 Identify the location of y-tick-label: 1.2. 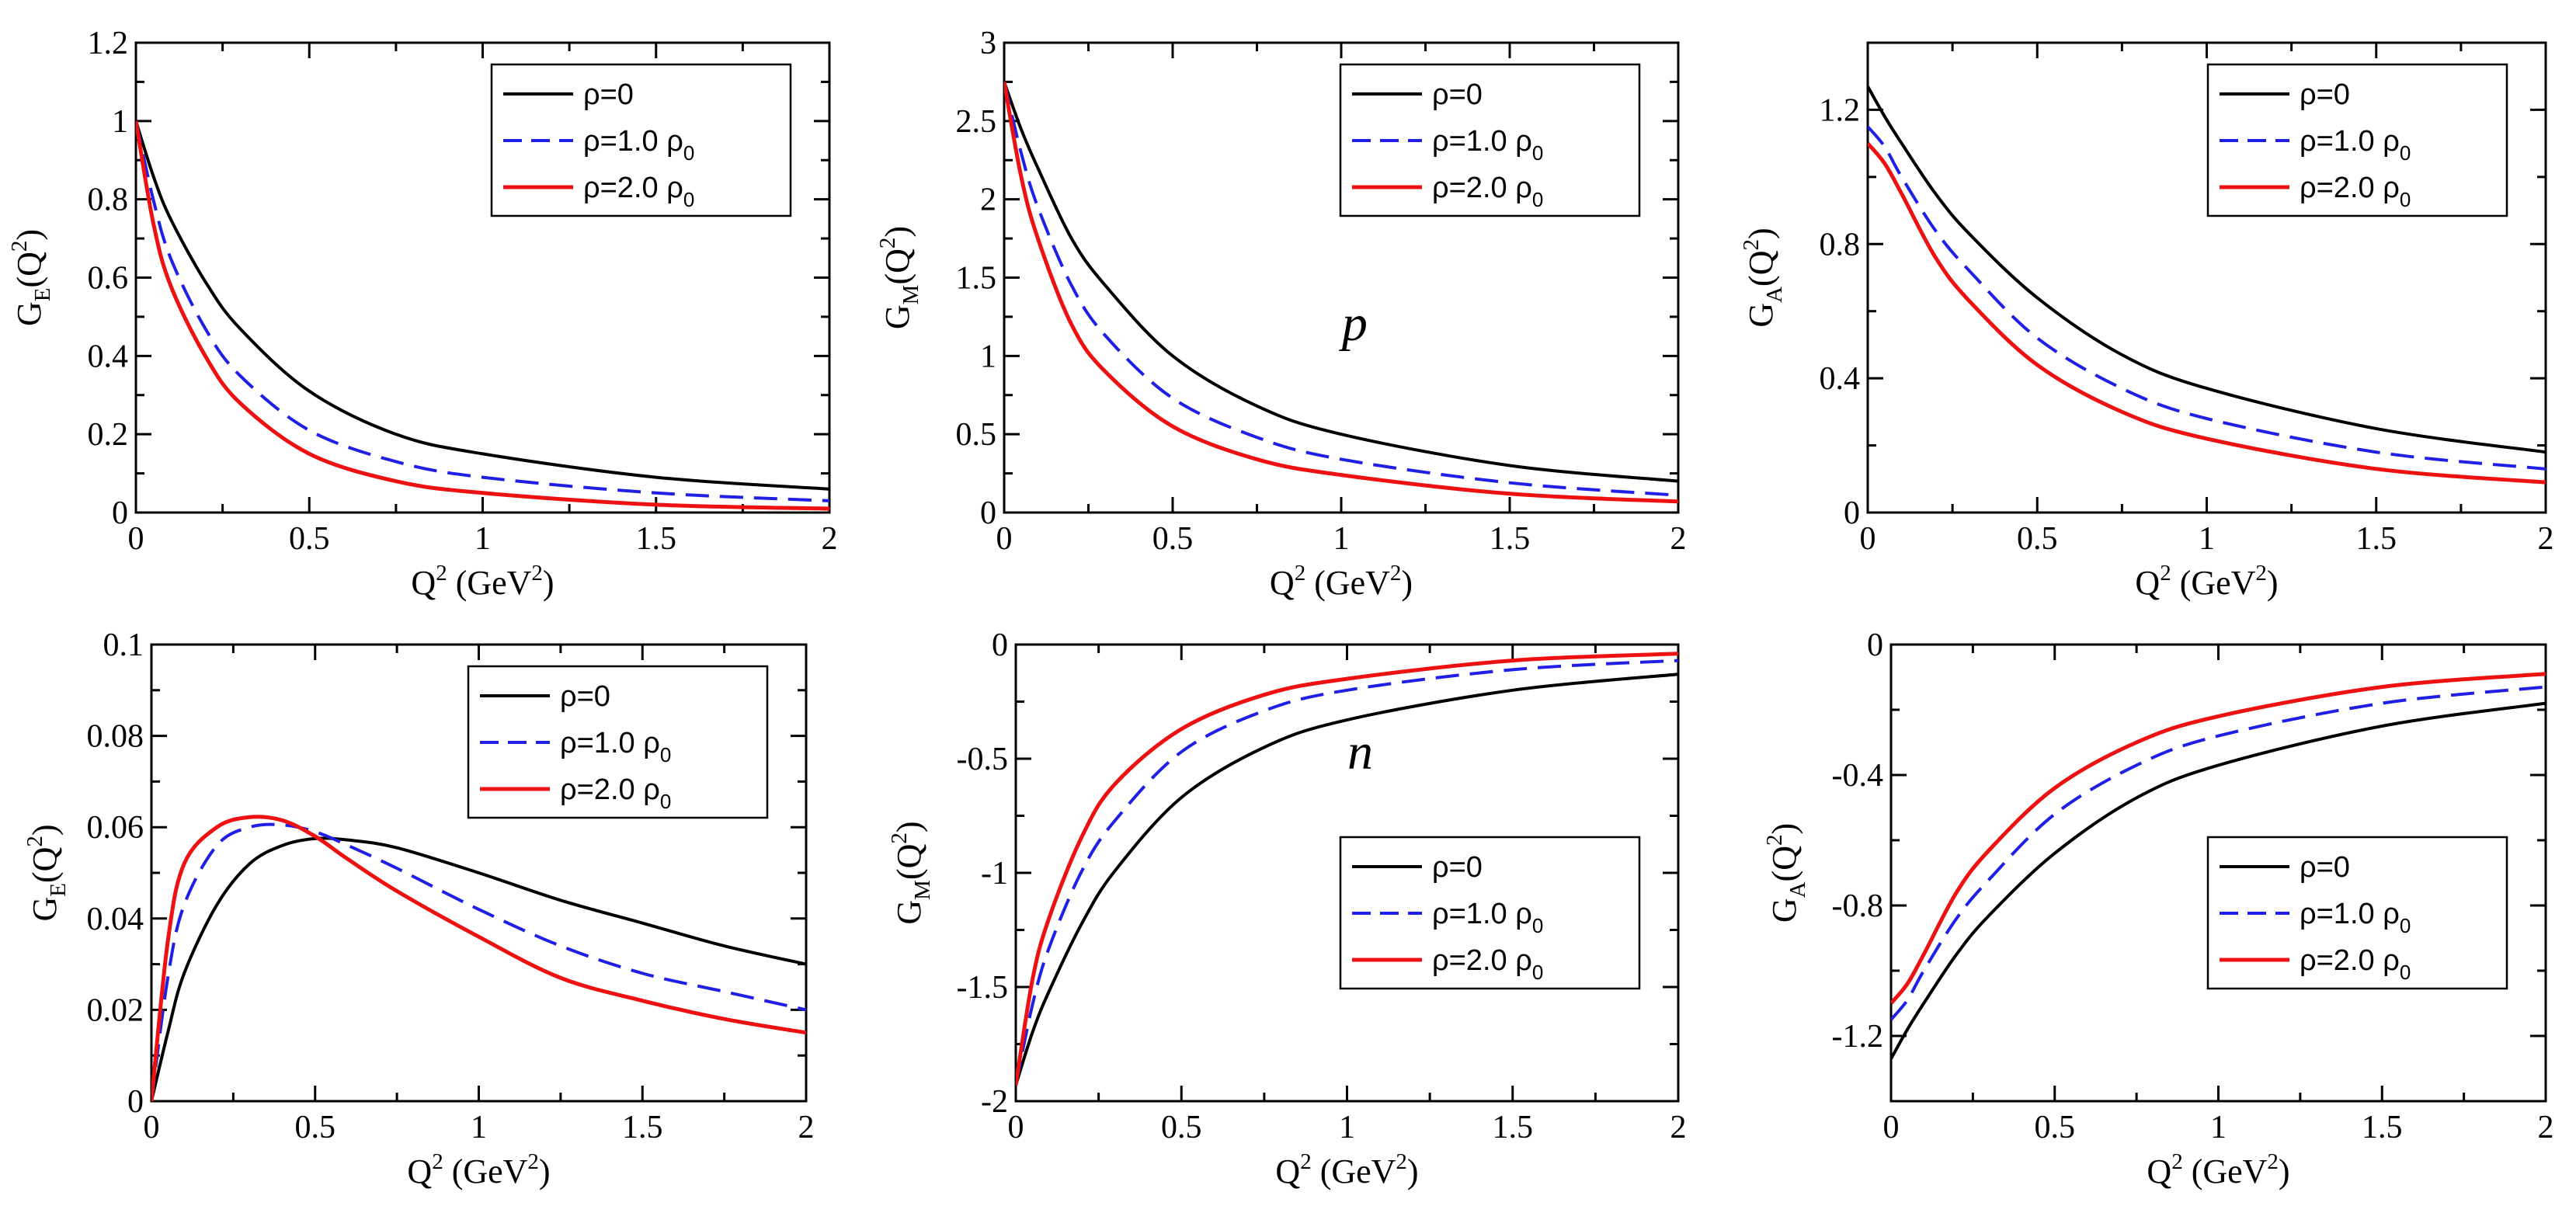
(1840, 110).